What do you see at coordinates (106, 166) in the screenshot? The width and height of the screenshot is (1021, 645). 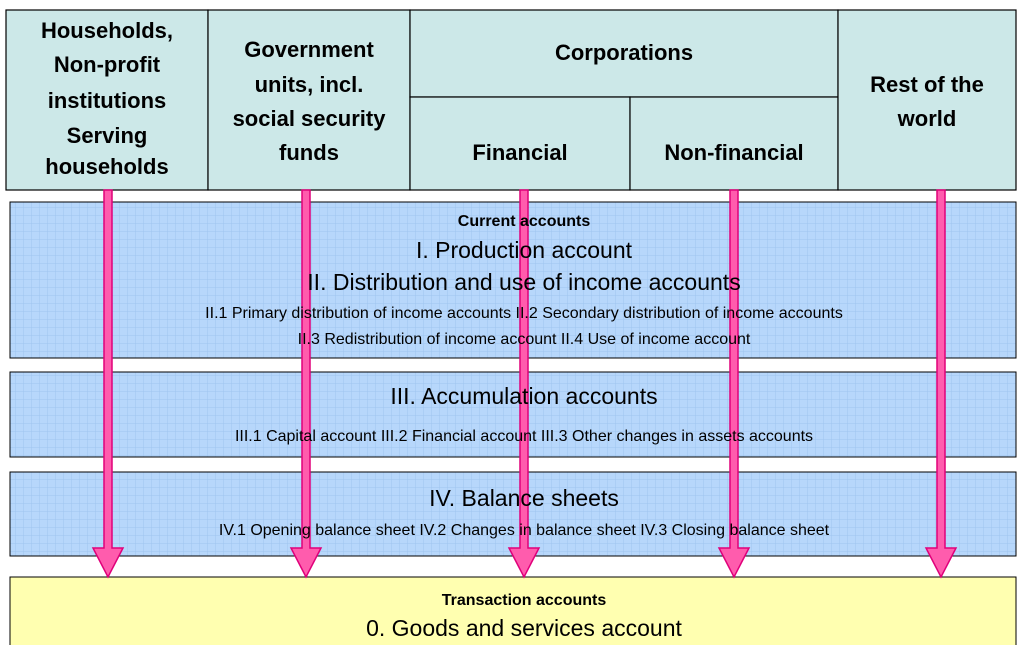 I see `header-label: households` at bounding box center [106, 166].